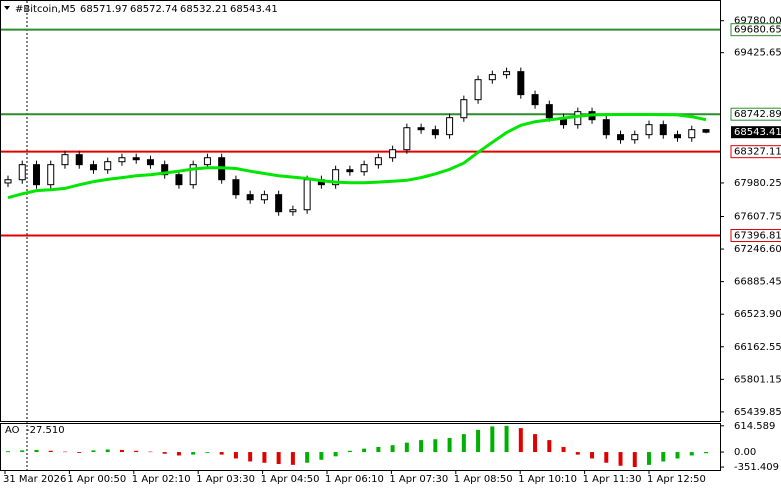 The width and height of the screenshot is (781, 489). I want to click on ao-y-tick-label: 614.589, so click(754, 426).